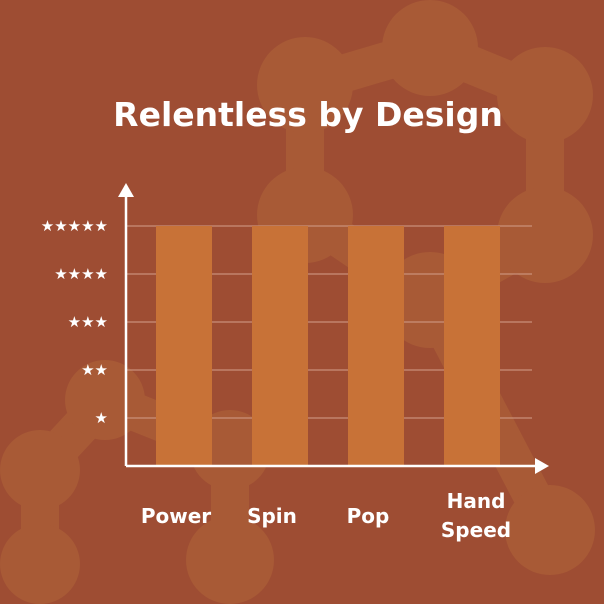  What do you see at coordinates (376, 346) in the screenshot?
I see `bar-pop` at bounding box center [376, 346].